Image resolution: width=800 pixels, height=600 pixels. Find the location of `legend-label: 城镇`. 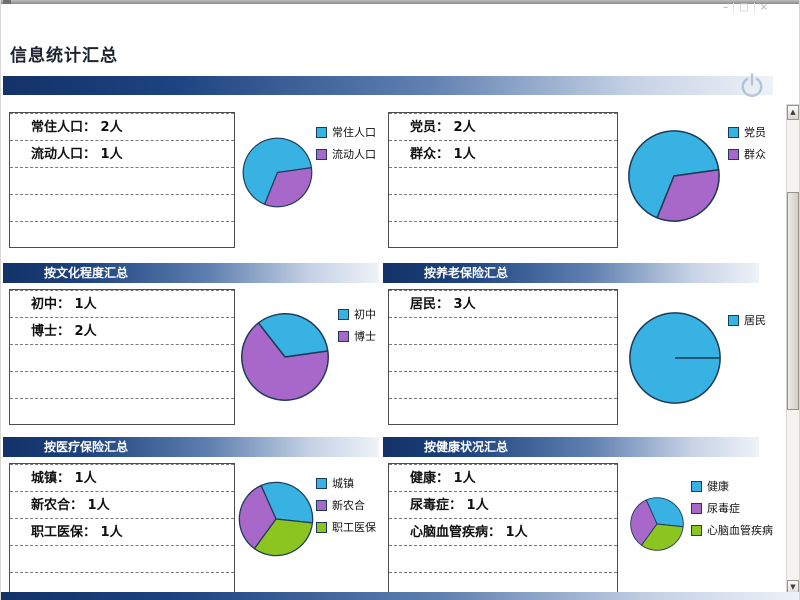

legend-label: 城镇 is located at coordinates (343, 483).